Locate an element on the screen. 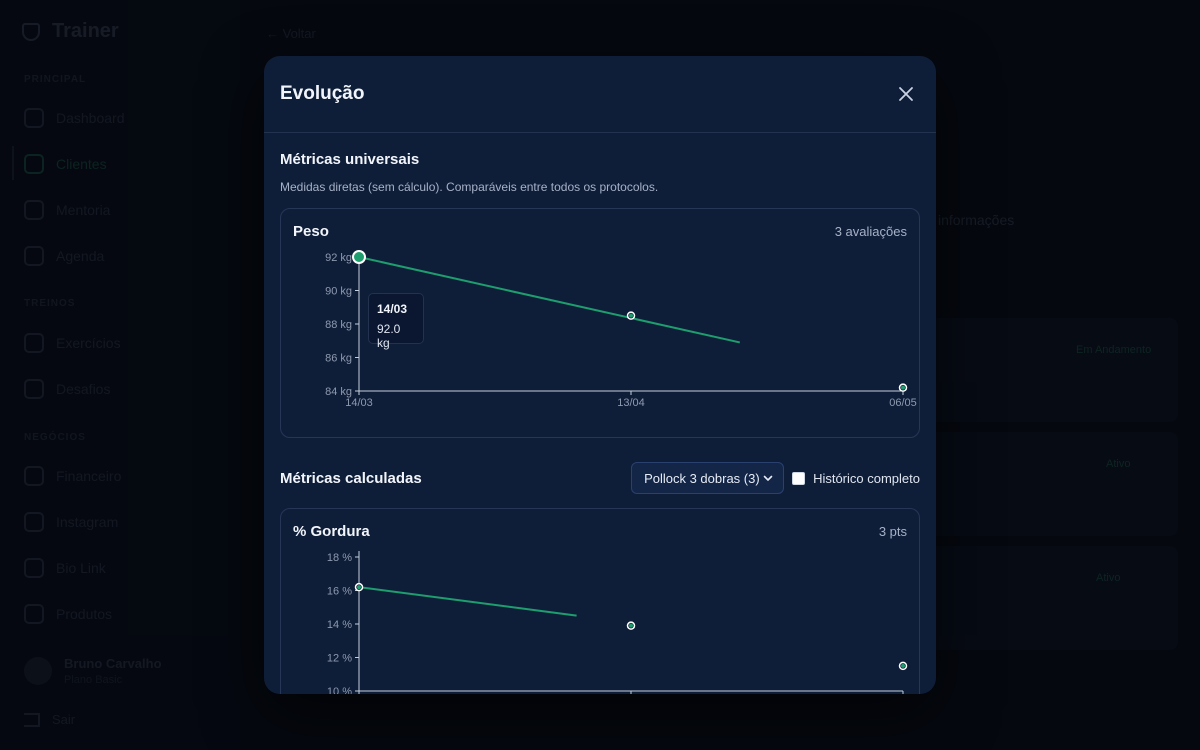  sidebar-item-label: Clientes is located at coordinates (81, 164).